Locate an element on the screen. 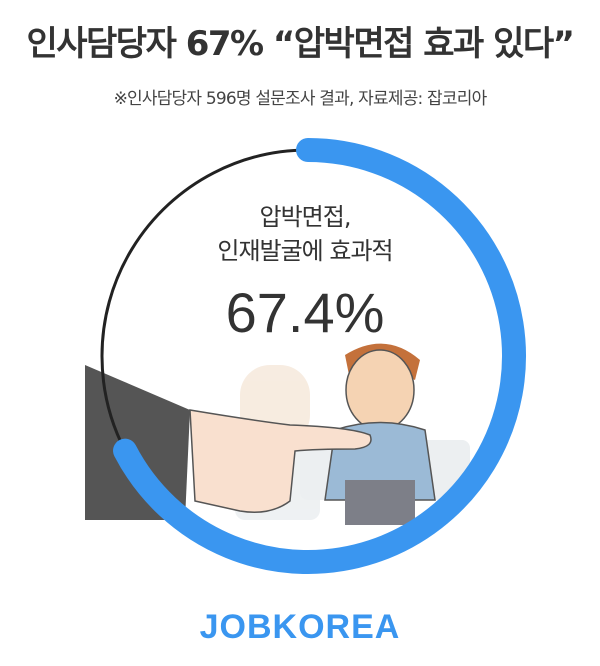 This screenshot has height=666, width=600. pointing-hand is located at coordinates (280, 461).